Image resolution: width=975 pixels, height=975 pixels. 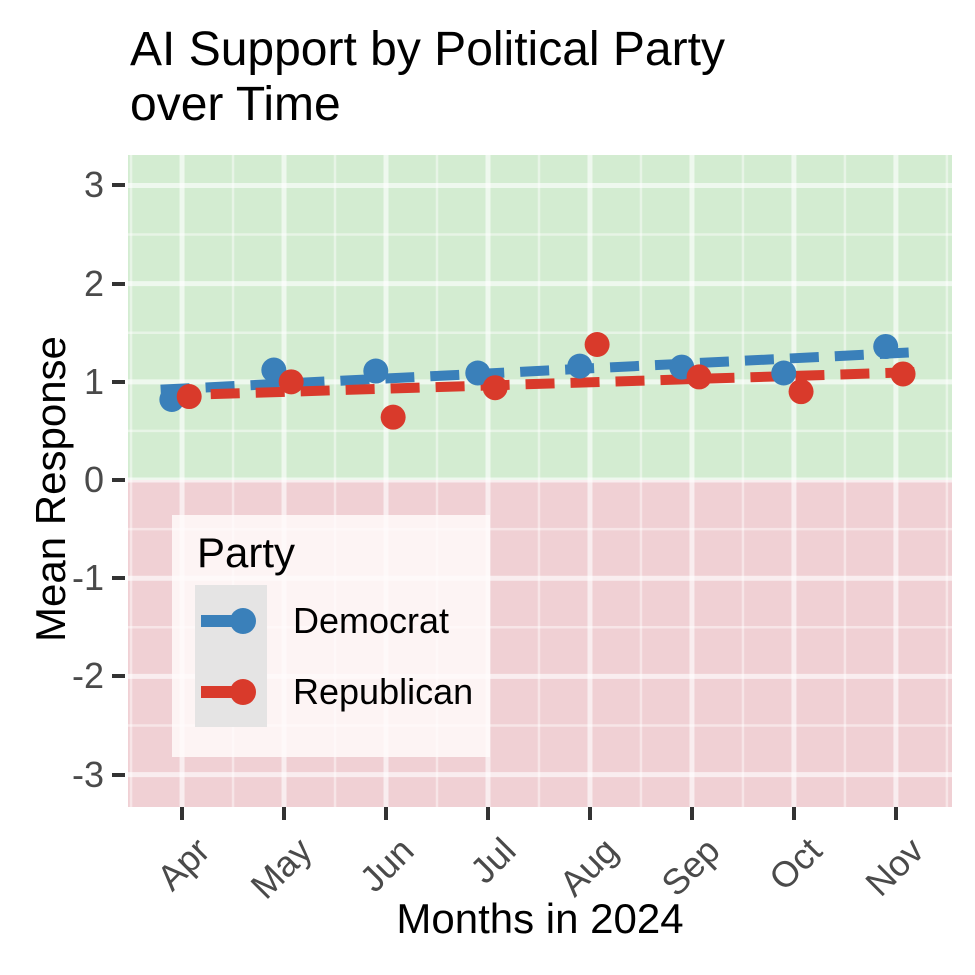 What do you see at coordinates (371, 620) in the screenshot?
I see `legend-label-democrat: Democrat` at bounding box center [371, 620].